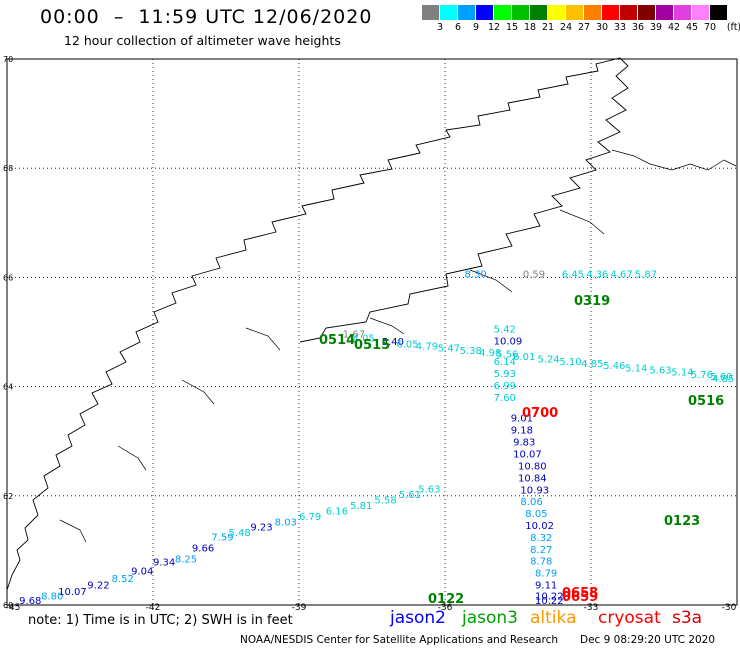  What do you see at coordinates (508, 342) in the screenshot?
I see `swh-value-label: 10.09` at bounding box center [508, 342].